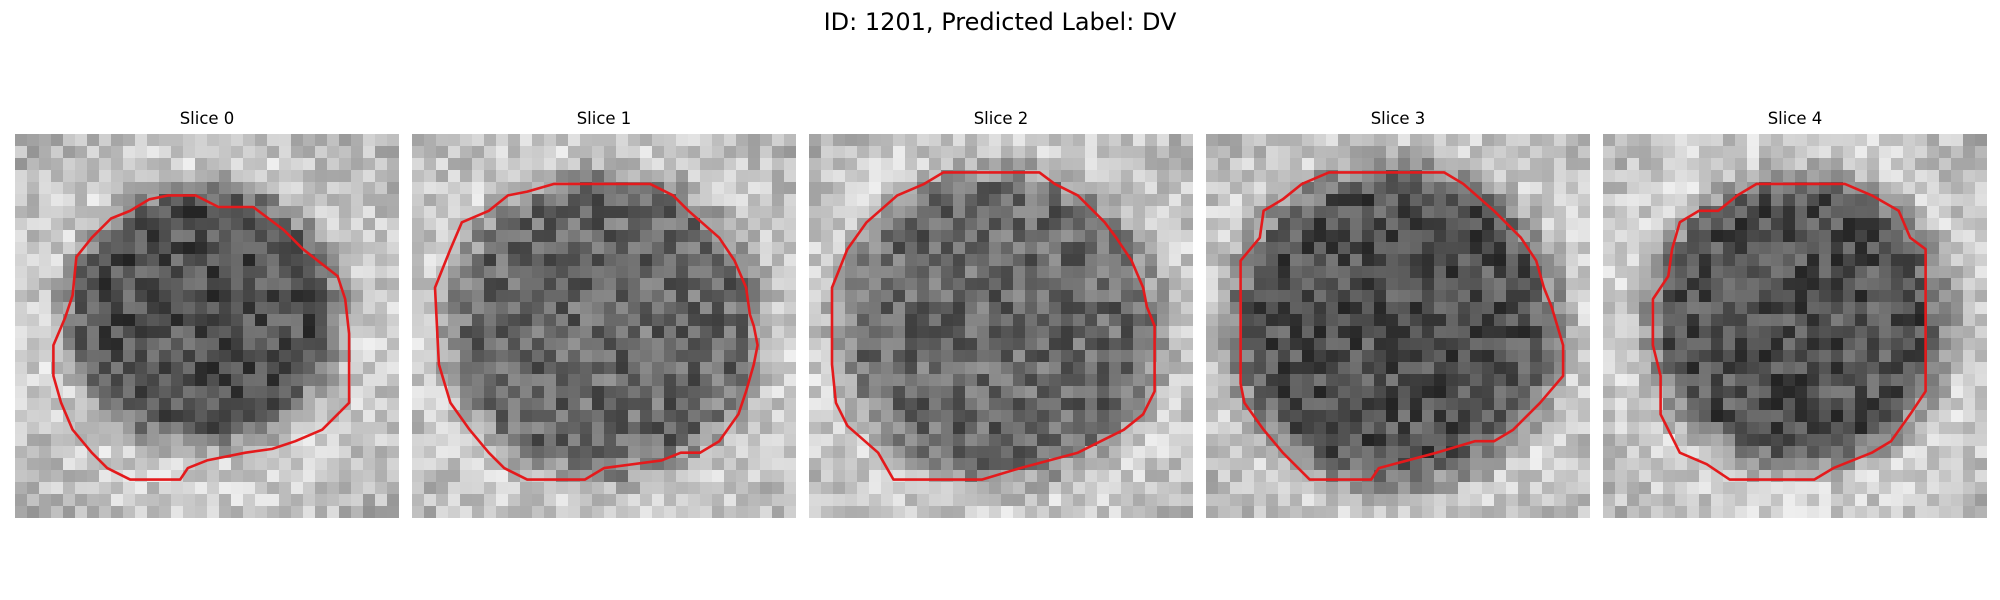  I want to click on slice-panel-3: Slice 3, so click(1398, 313).